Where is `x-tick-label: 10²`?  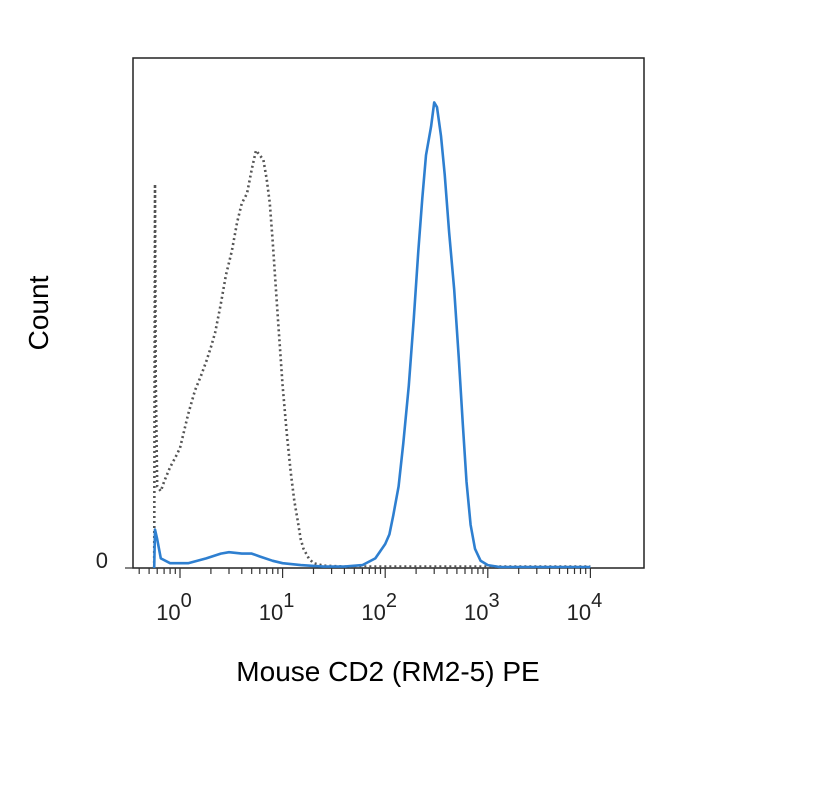
x-tick-label: 10² is located at coordinates (379, 607).